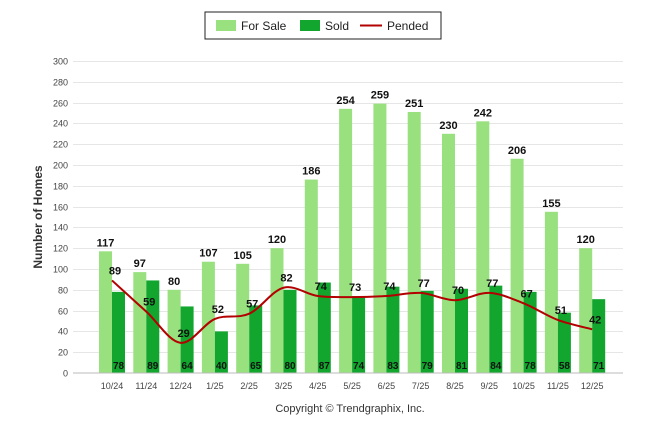 Image resolution: width=646 pixels, height=434 pixels. I want to click on y-tick-label: 40, so click(63, 332).